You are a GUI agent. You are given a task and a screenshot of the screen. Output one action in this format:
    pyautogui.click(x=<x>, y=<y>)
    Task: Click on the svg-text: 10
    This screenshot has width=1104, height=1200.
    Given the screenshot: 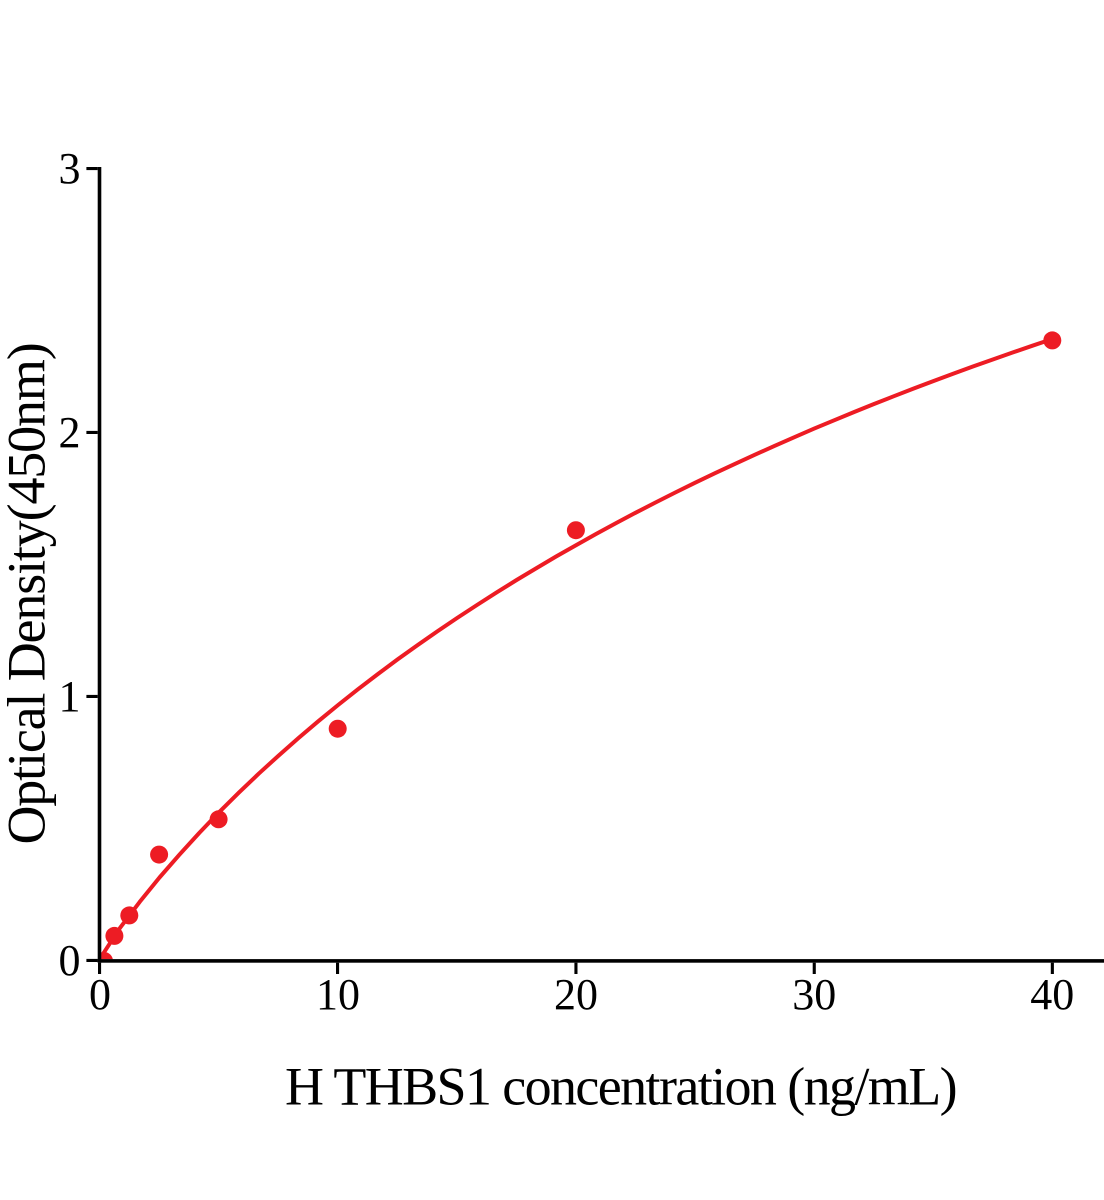 What is the action you would take?
    pyautogui.click(x=338, y=994)
    